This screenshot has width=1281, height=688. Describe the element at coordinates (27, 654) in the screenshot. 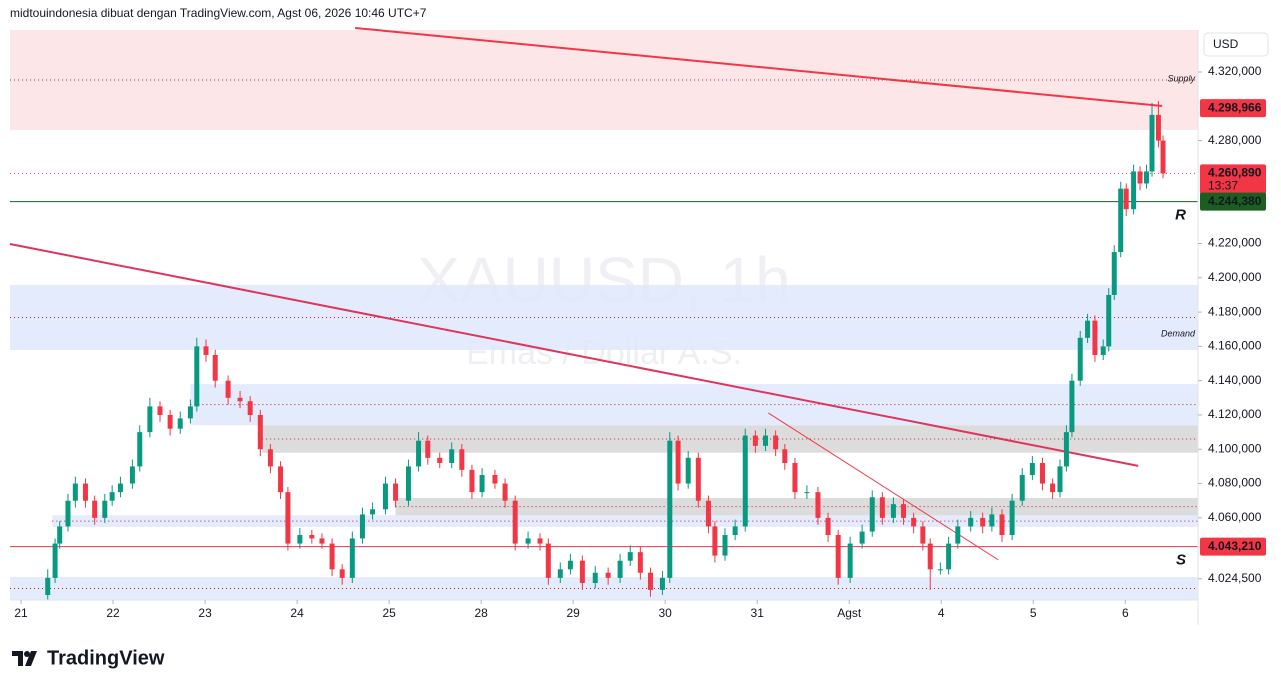

I see `logo-dot` at that location.